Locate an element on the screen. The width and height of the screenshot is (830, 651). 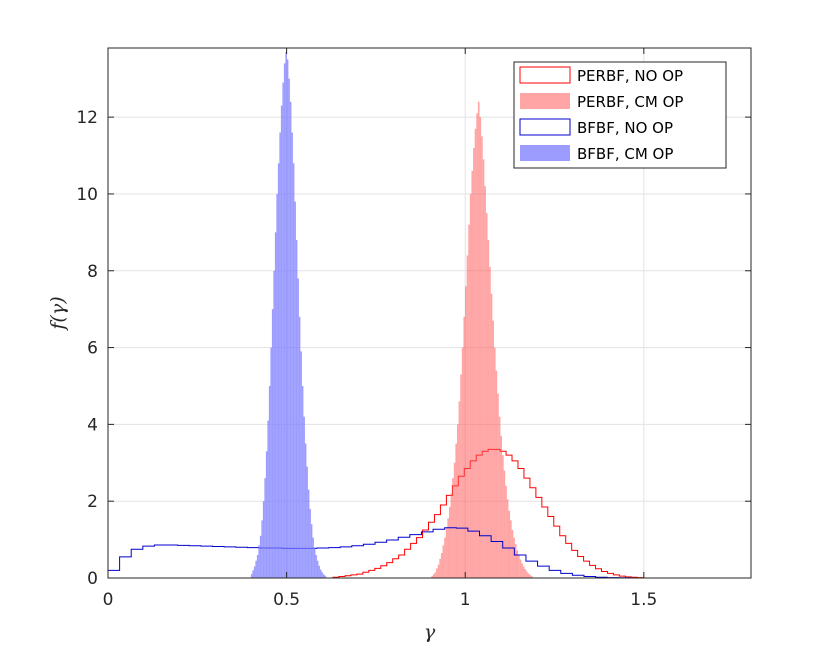
x-axis-label: γ is located at coordinates (430, 632).